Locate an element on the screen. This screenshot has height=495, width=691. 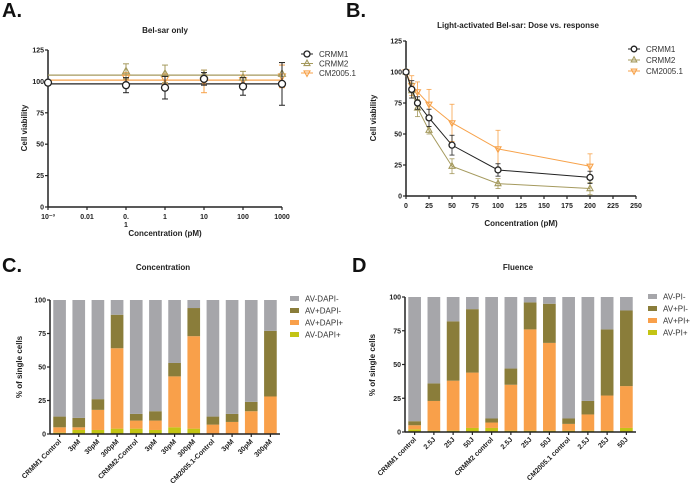
chart-a-ylabel: Cell viability is located at coordinates (24, 127).